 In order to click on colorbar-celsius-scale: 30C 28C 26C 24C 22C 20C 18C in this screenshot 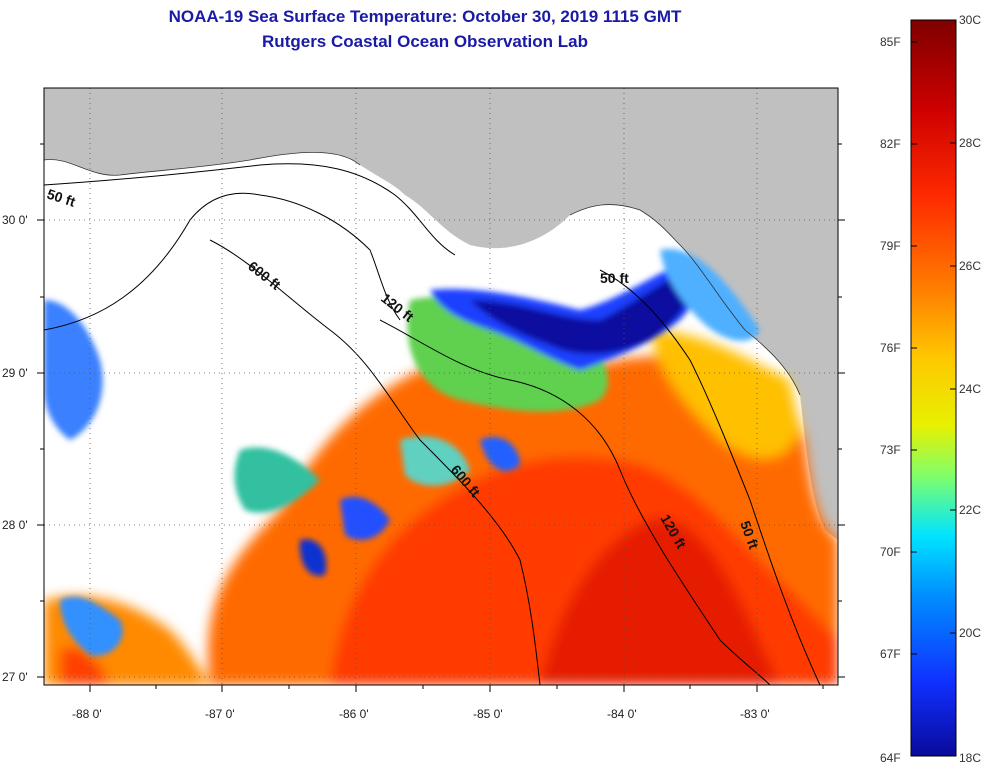, I will do `click(970, 389)`.